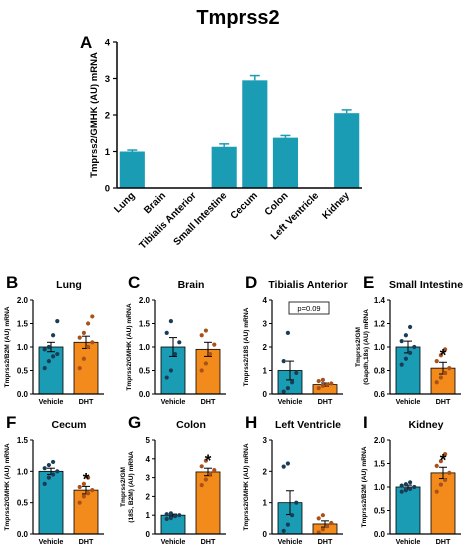  I want to click on category-label-a: Lung, so click(124, 202).